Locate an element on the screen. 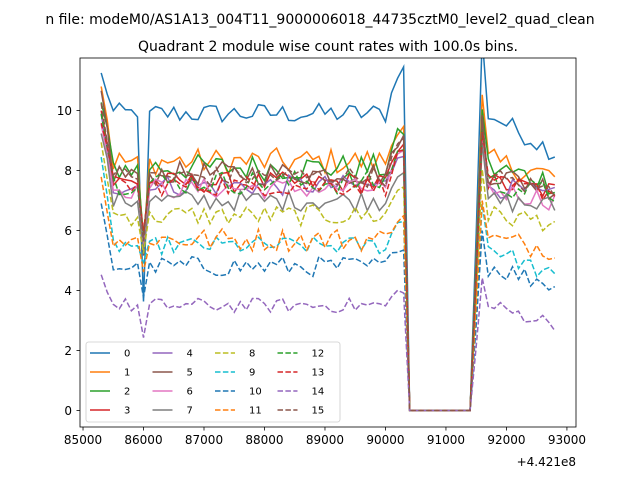  legend-label-3: 3 is located at coordinates (127, 411).